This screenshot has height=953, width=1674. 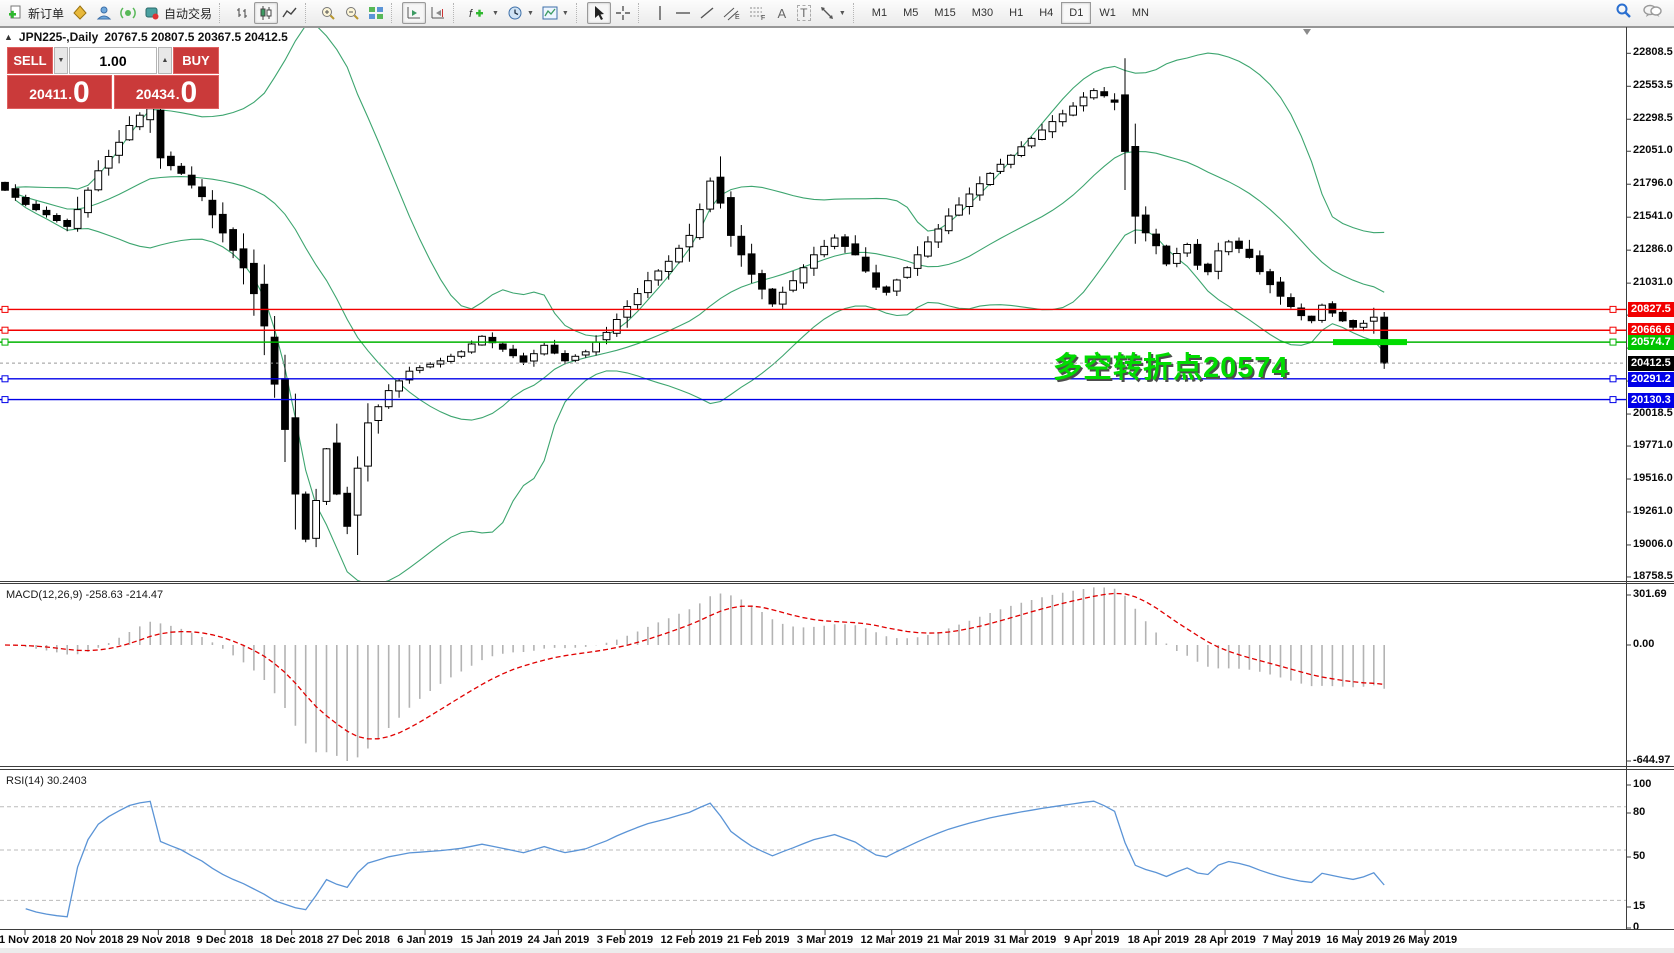 I want to click on price-tick-label: 22051.0, so click(x=1653, y=150).